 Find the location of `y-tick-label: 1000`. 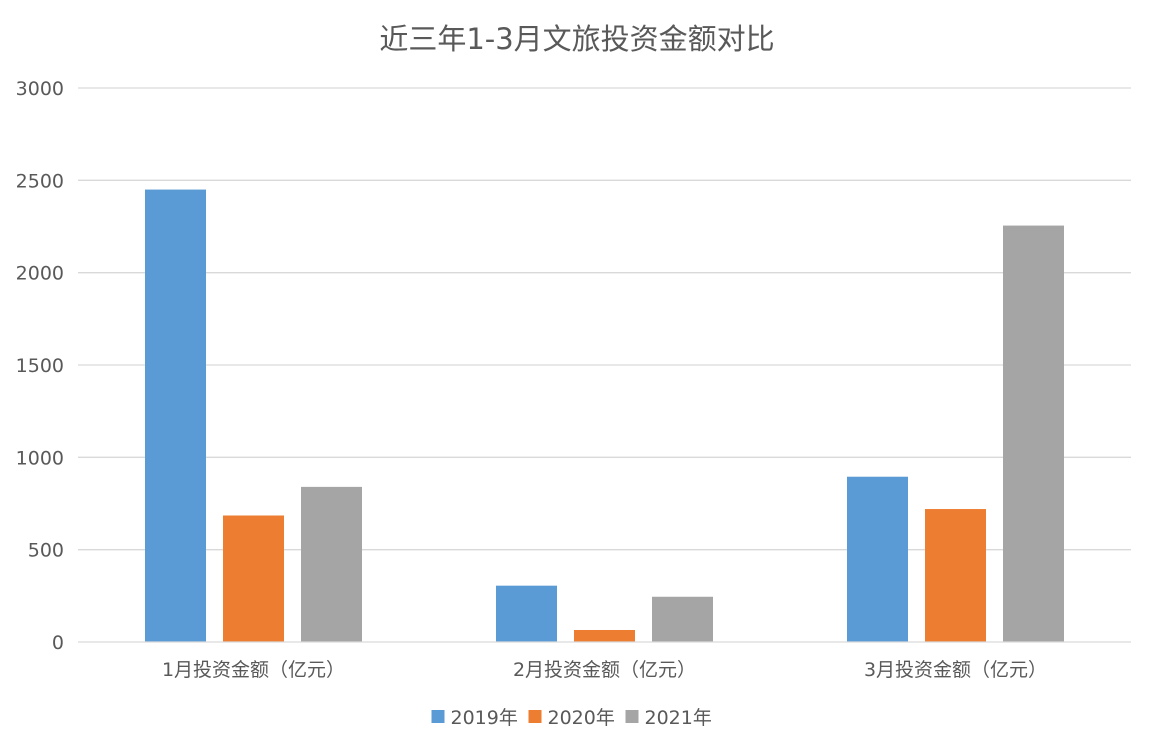

y-tick-label: 1000 is located at coordinates (40, 458).